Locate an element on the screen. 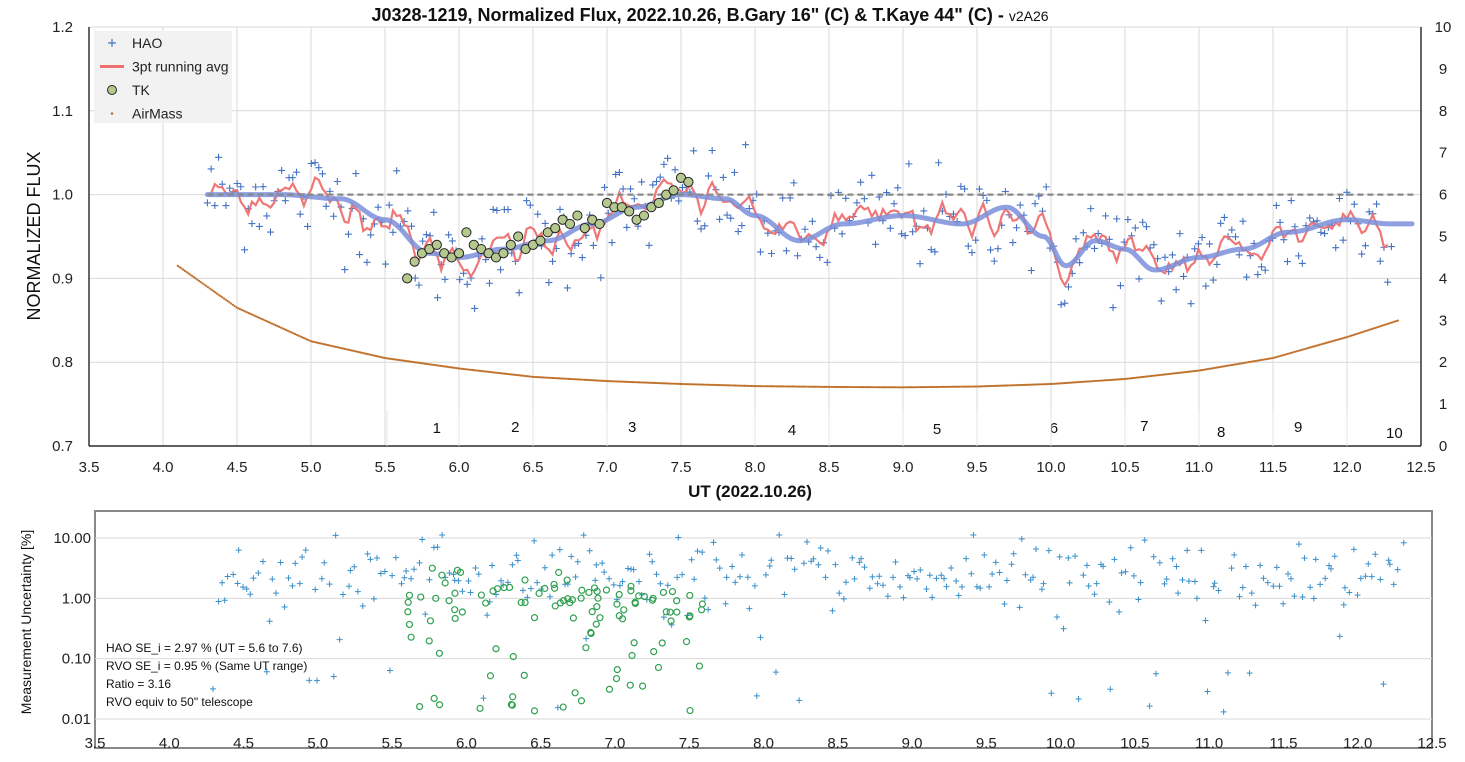 This screenshot has height=762, width=1465. y-tick-label: 0.7 is located at coordinates (62, 446).